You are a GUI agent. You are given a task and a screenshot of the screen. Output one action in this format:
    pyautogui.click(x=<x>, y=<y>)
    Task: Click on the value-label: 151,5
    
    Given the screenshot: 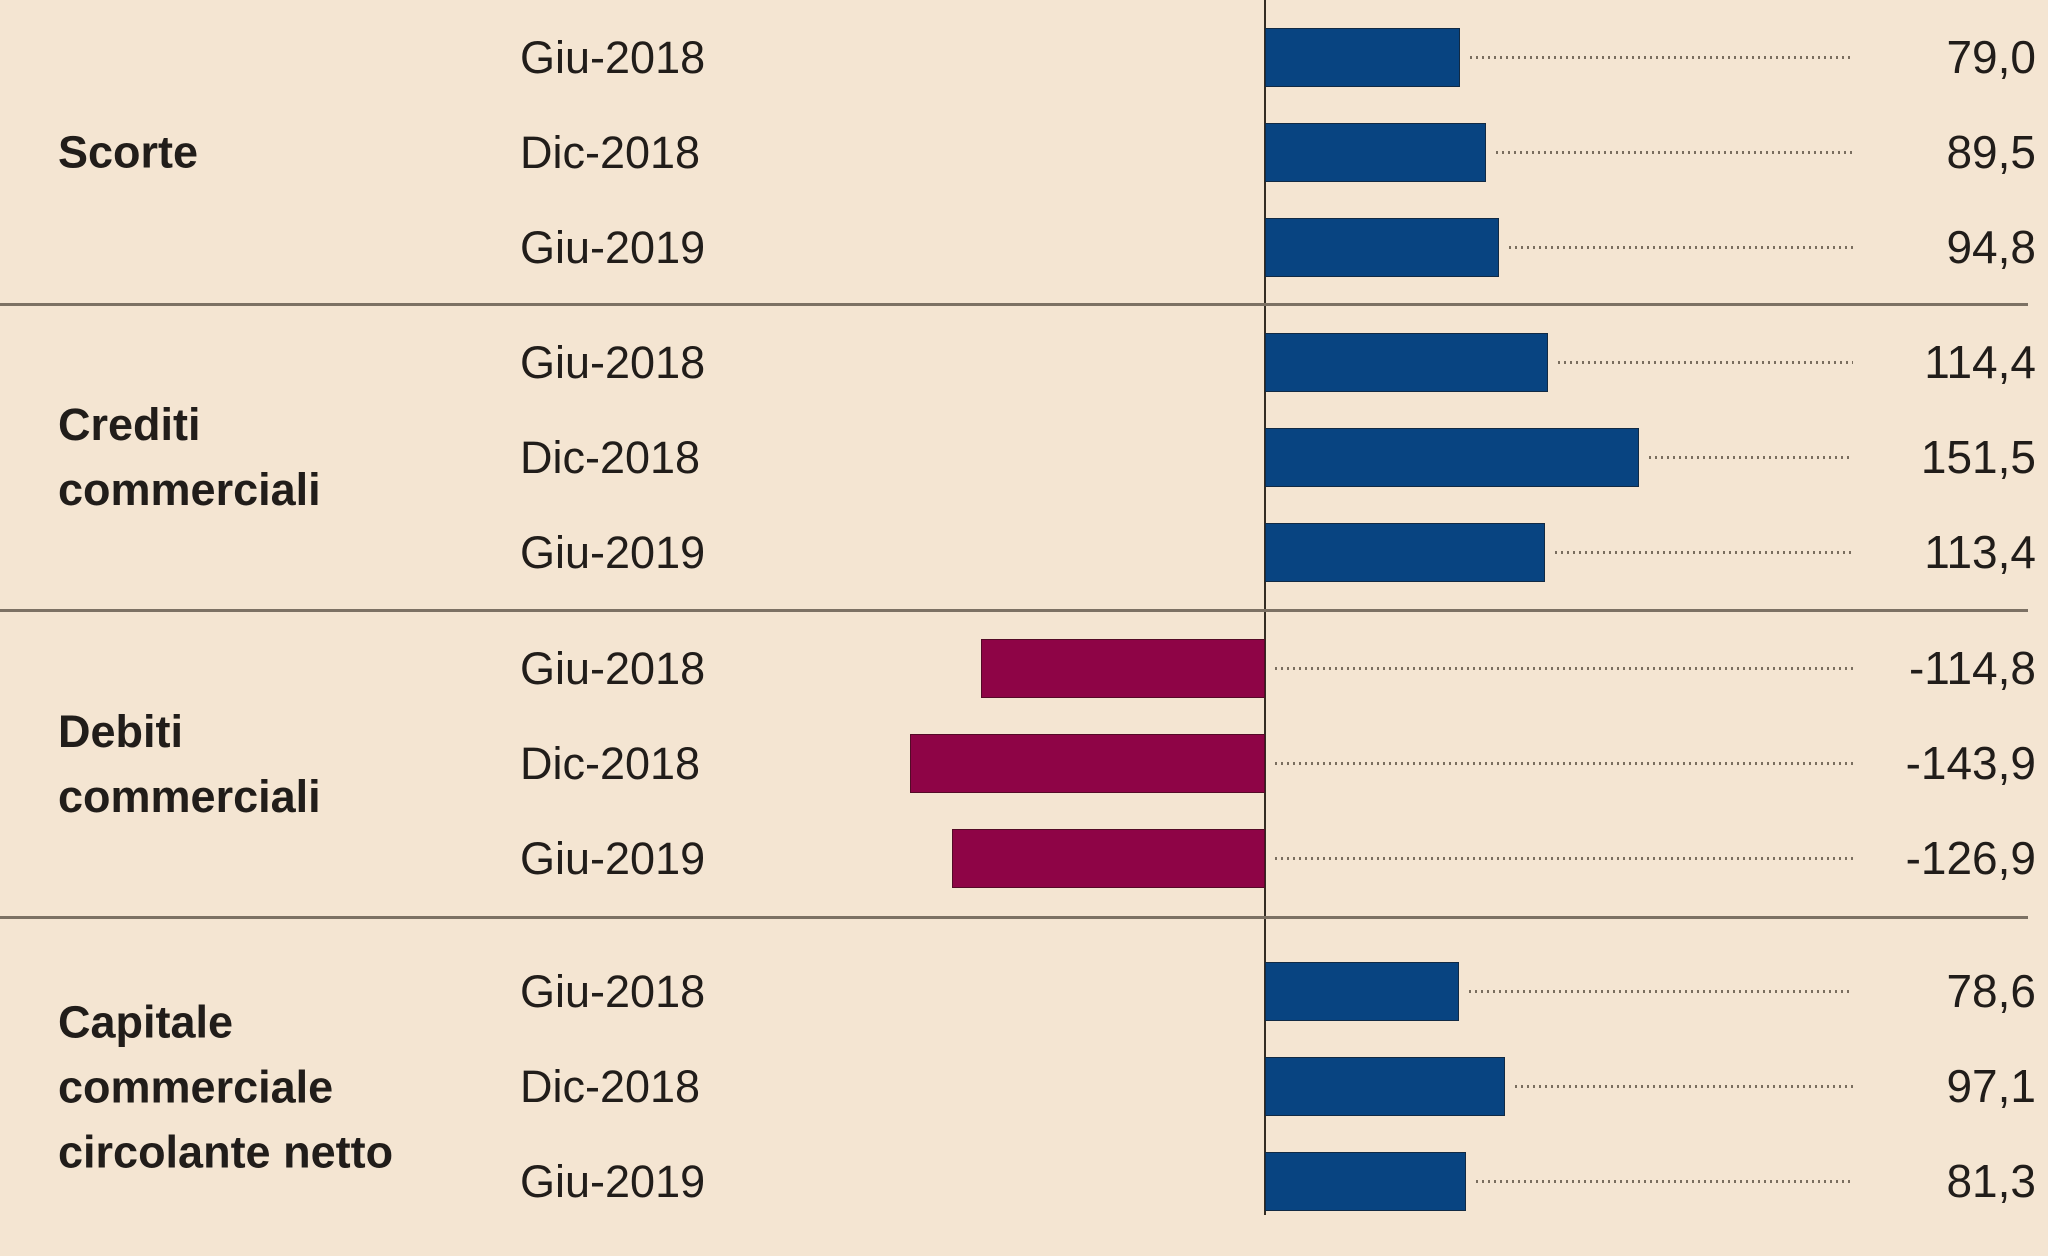 What is the action you would take?
    pyautogui.click(x=1978, y=456)
    